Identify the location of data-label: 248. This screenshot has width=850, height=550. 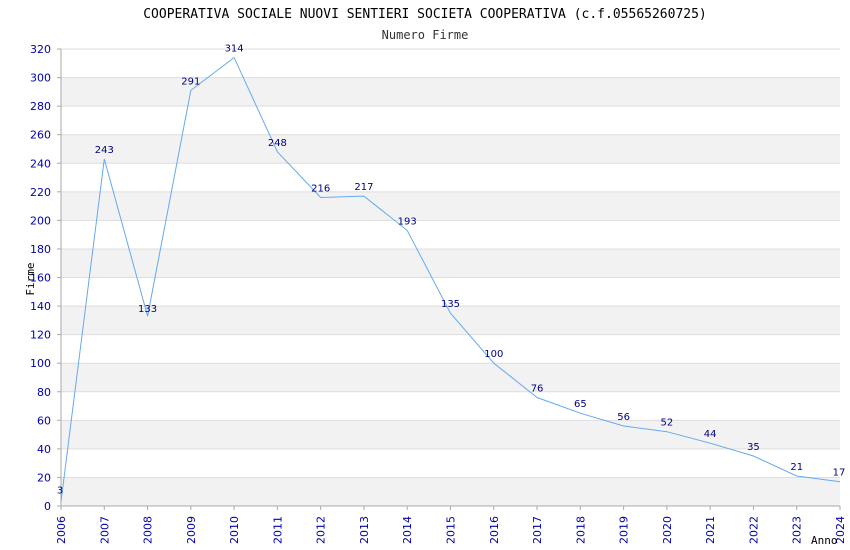
(277, 143).